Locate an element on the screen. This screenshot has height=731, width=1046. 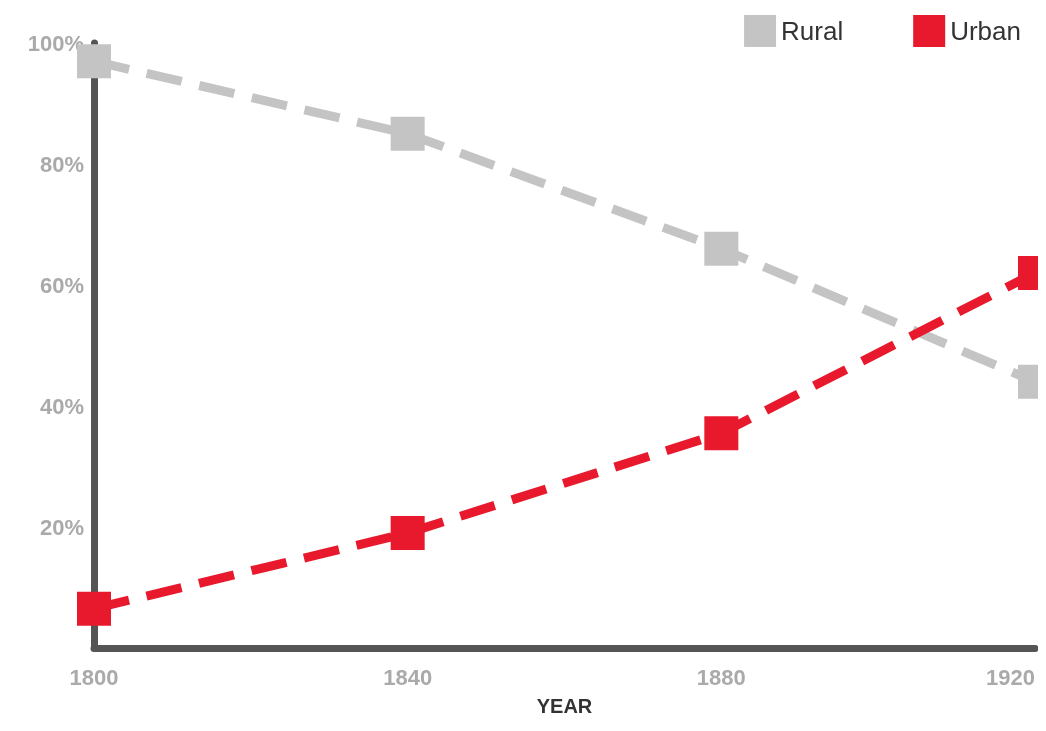
x-tick-label: 1840 is located at coordinates (408, 677).